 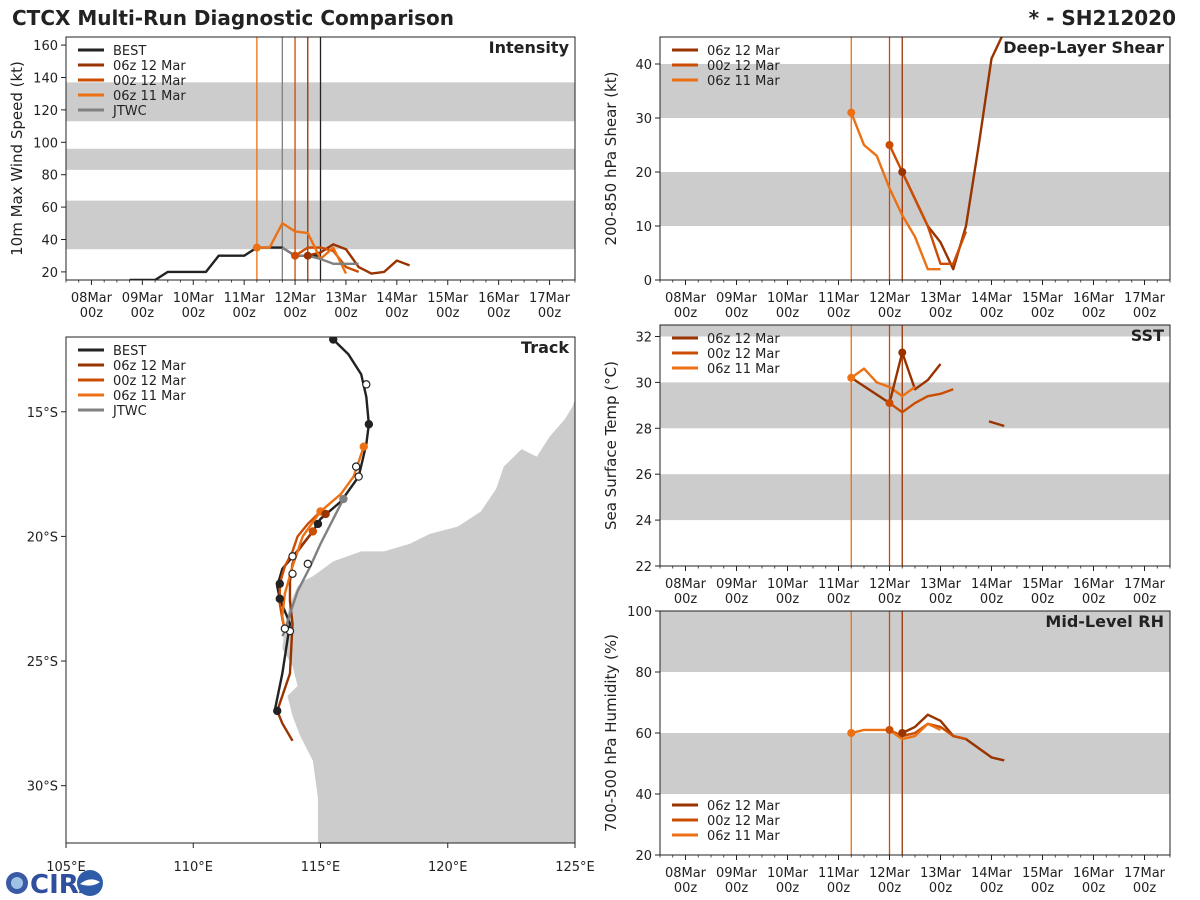 I want to click on y-axis-label: Sea Surface Temp (°C), so click(x=611, y=445).